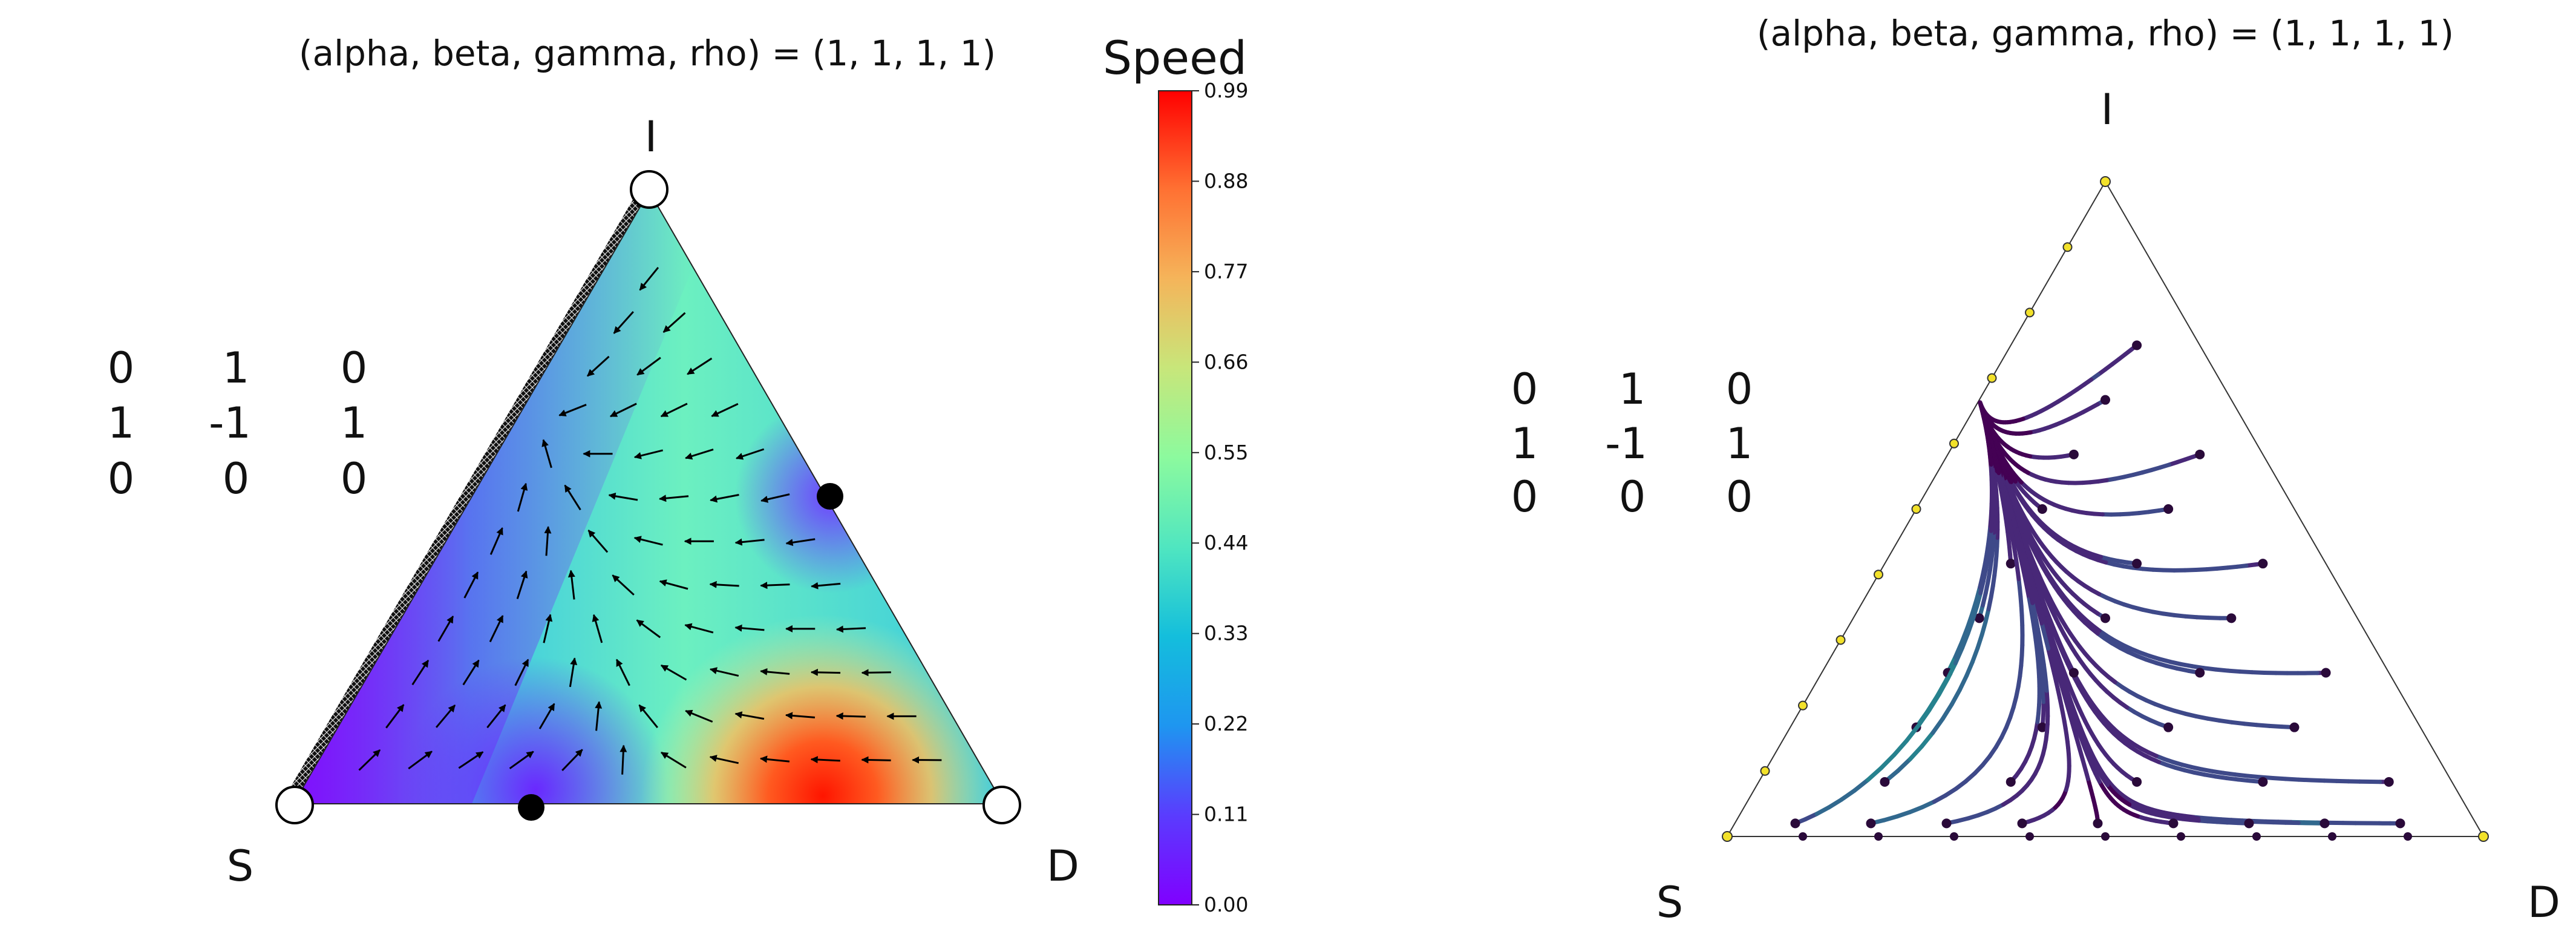 This screenshot has height=943, width=2576. Describe the element at coordinates (1632, 497) in the screenshot. I see `right-matrix-cell-2-1: 0` at that location.